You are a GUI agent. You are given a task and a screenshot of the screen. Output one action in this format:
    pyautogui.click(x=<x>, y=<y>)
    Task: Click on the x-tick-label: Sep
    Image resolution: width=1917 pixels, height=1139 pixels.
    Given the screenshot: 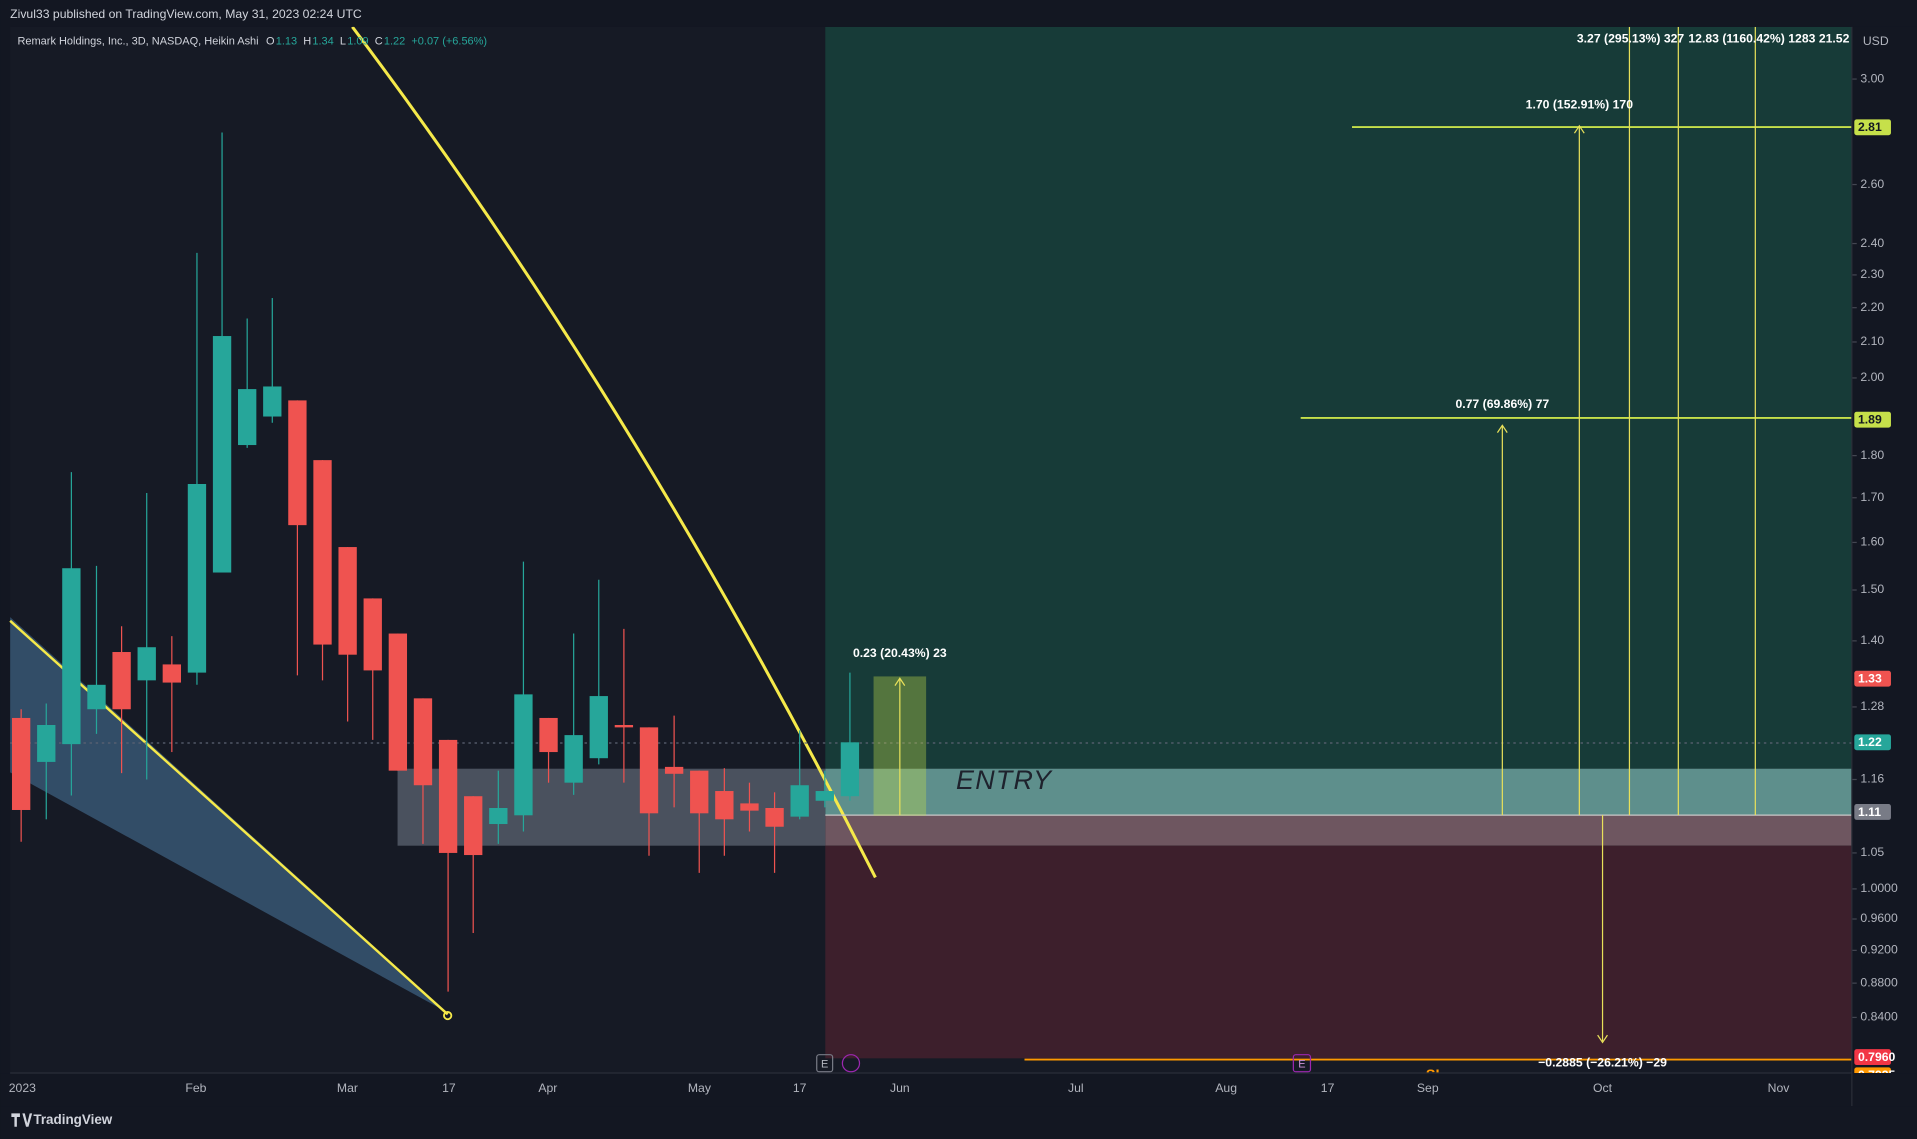 What is the action you would take?
    pyautogui.click(x=1428, y=1088)
    